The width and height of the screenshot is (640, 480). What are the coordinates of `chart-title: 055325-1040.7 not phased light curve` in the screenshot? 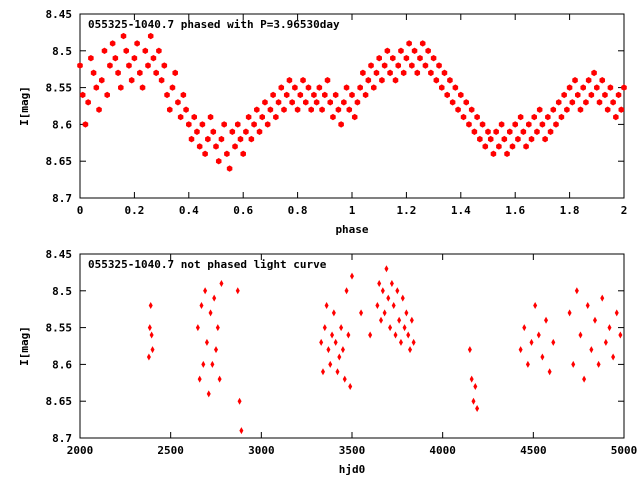 It's located at (207, 264).